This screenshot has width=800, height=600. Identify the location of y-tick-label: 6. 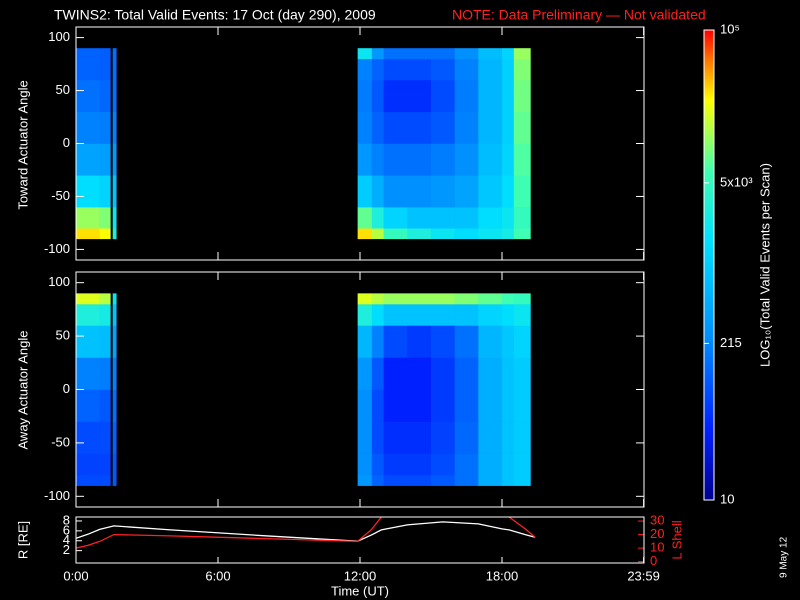
(66, 529).